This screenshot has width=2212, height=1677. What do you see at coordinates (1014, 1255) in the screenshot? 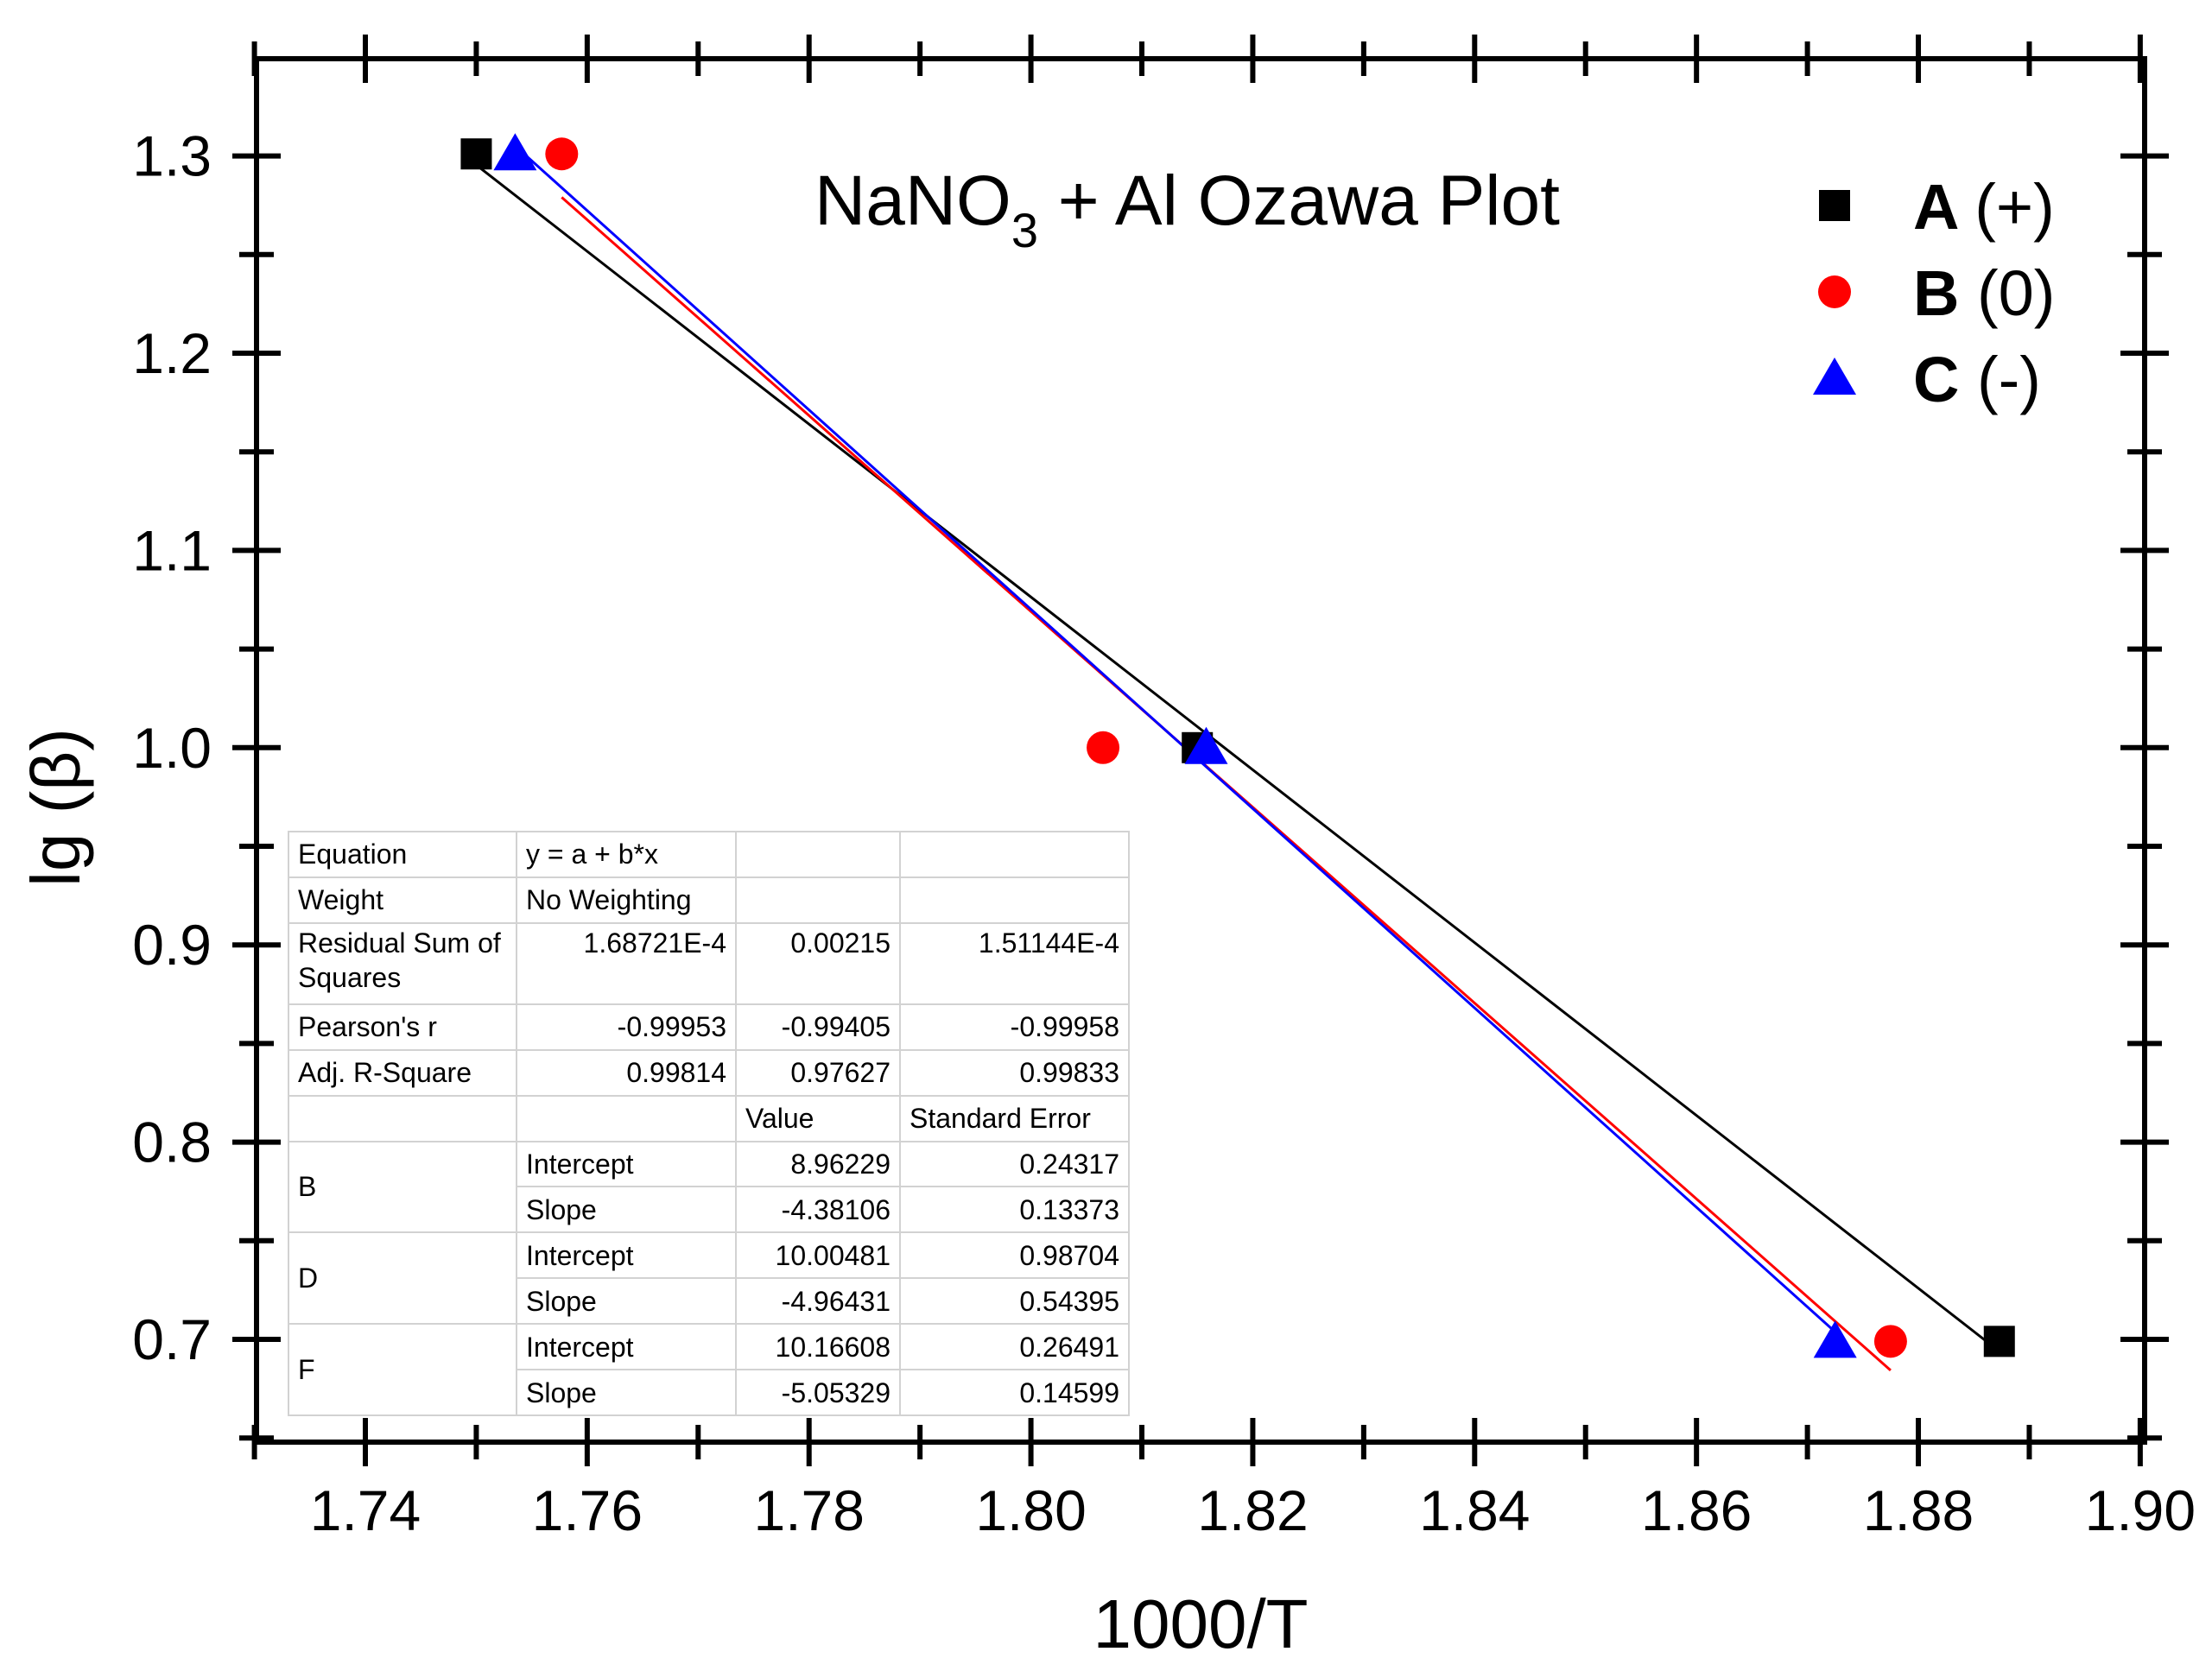
I see `param-error: 0.98704` at bounding box center [1014, 1255].